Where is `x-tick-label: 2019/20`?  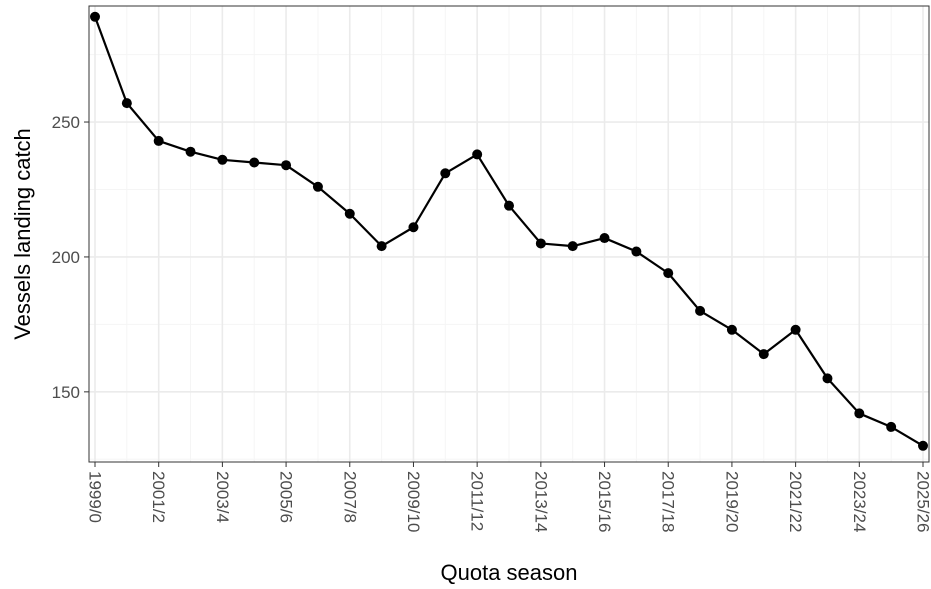
x-tick-label: 2019/20 is located at coordinates (731, 501).